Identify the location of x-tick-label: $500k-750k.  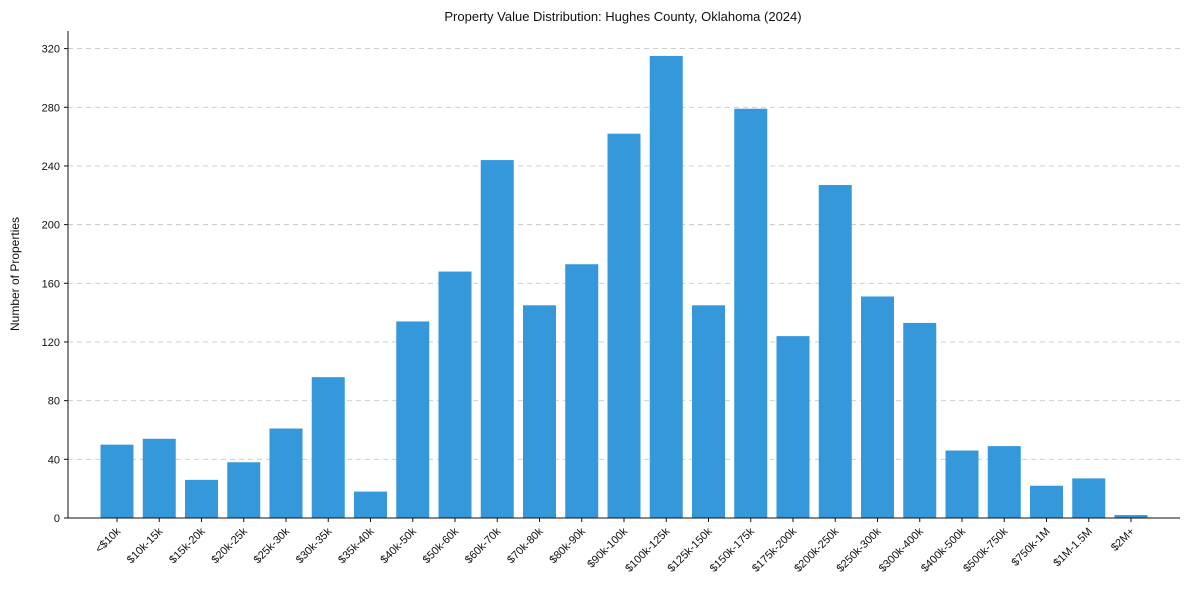
(985, 549).